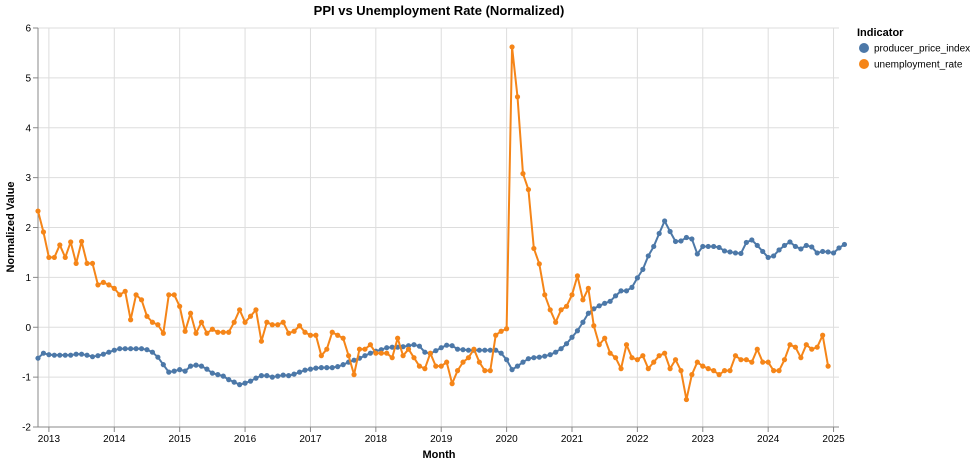 This screenshot has height=464, width=977. What do you see at coordinates (310, 439) in the screenshot?
I see `x-tick-label: 2017` at bounding box center [310, 439].